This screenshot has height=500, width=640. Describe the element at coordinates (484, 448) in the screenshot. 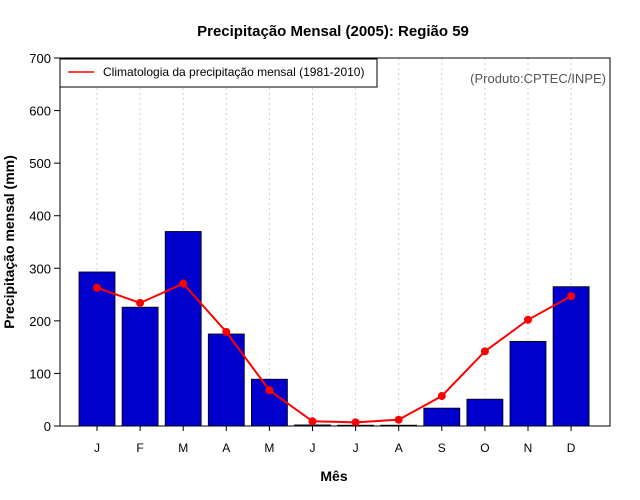

I see `x-tick-label-9: O` at that location.